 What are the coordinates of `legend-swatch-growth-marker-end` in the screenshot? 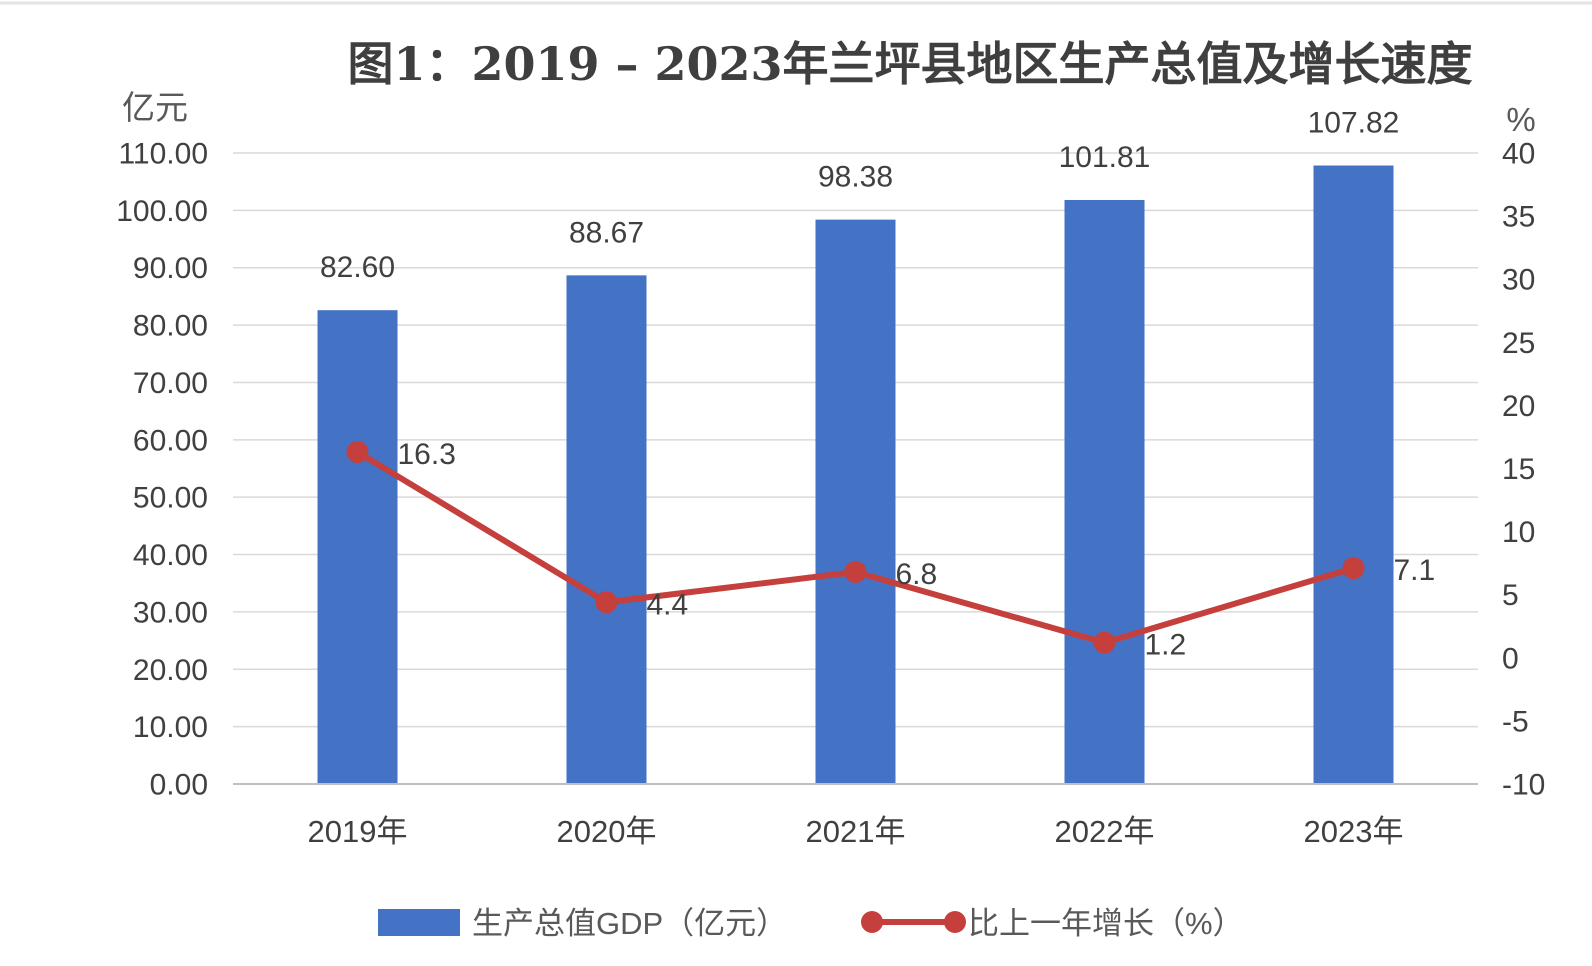 It's located at (955, 922).